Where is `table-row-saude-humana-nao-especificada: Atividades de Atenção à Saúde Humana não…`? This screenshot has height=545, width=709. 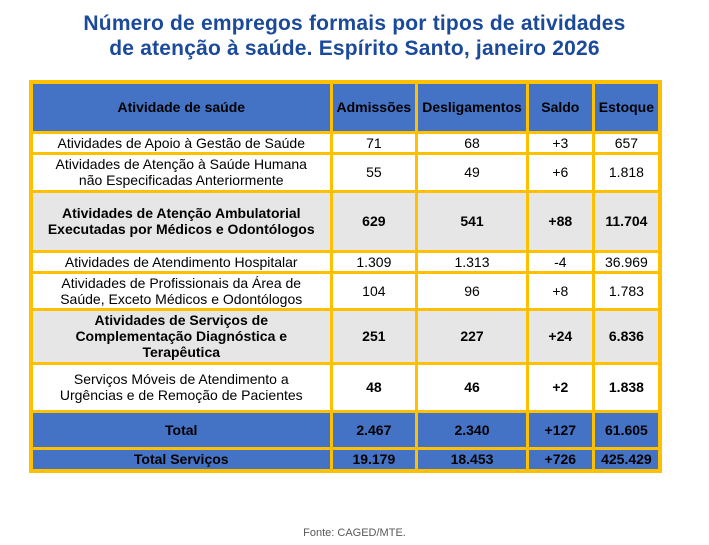 table-row-saude-humana-nao-especificada: Atividades de Atenção à Saúde Humana não… is located at coordinates (345, 172).